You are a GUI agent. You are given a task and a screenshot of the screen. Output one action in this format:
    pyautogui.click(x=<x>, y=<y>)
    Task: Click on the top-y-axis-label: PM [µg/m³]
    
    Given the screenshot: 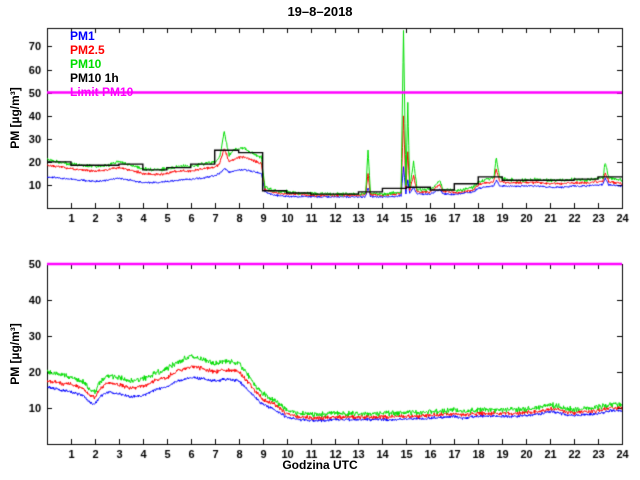 What is the action you would take?
    pyautogui.click(x=15, y=118)
    